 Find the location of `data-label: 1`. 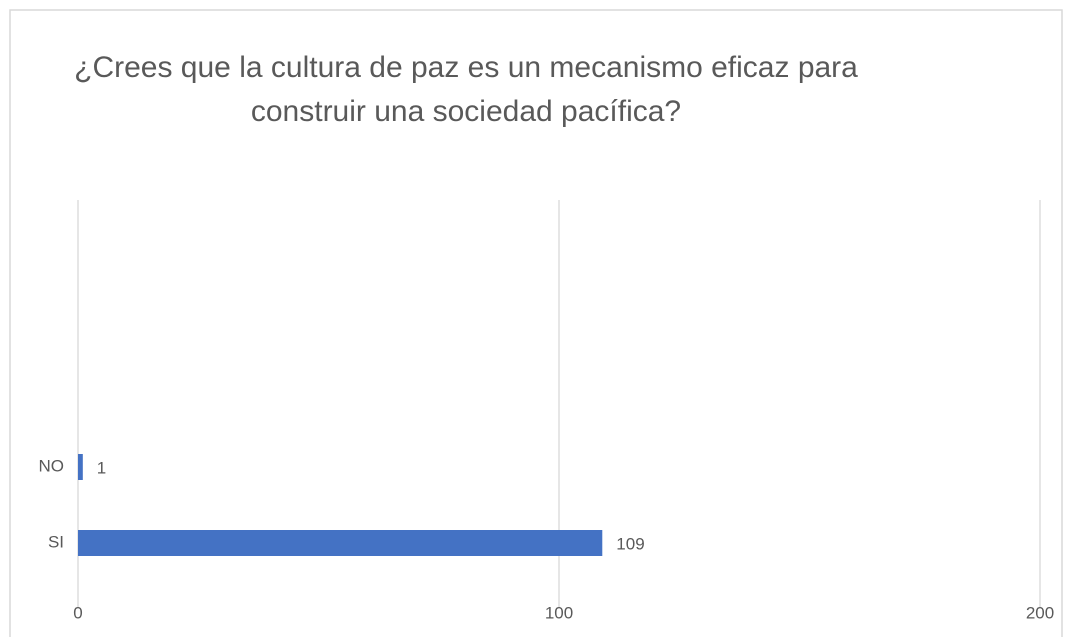

data-label: 1 is located at coordinates (101, 467).